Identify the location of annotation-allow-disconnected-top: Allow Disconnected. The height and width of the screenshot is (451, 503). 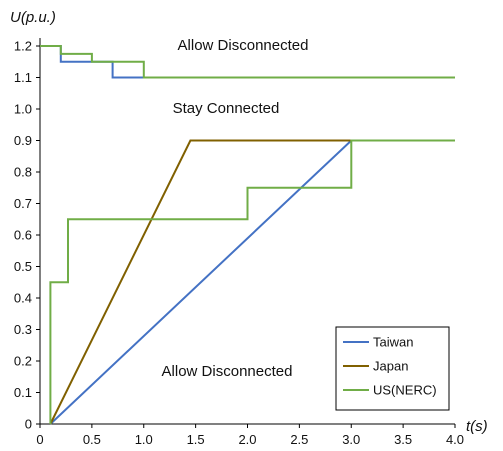
(243, 45).